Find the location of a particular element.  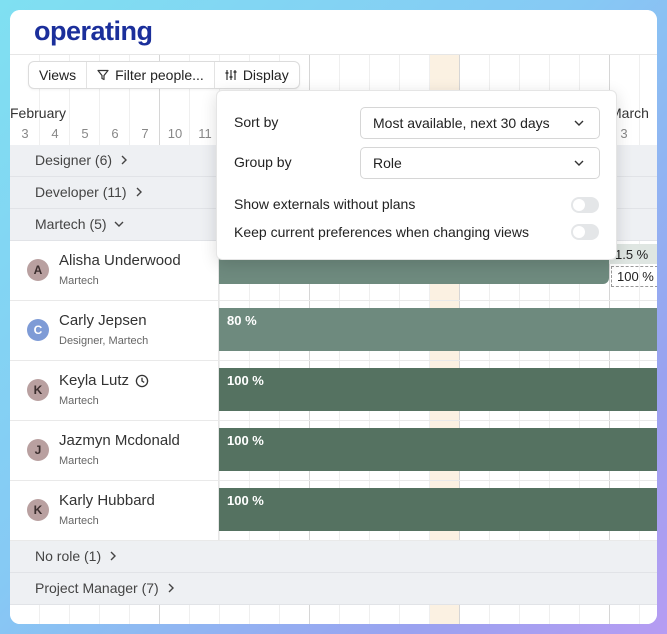

person-name: Jazmyn Mcdonald is located at coordinates (119, 440).